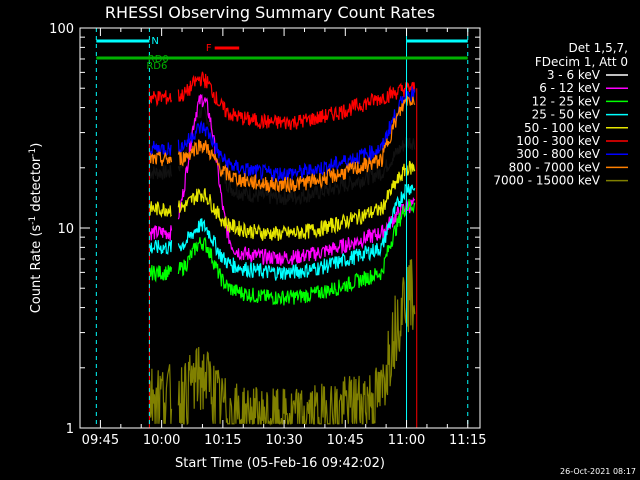  Describe the element at coordinates (562, 128) in the screenshot. I see `legend-label: 50 - 100 keV` at that location.